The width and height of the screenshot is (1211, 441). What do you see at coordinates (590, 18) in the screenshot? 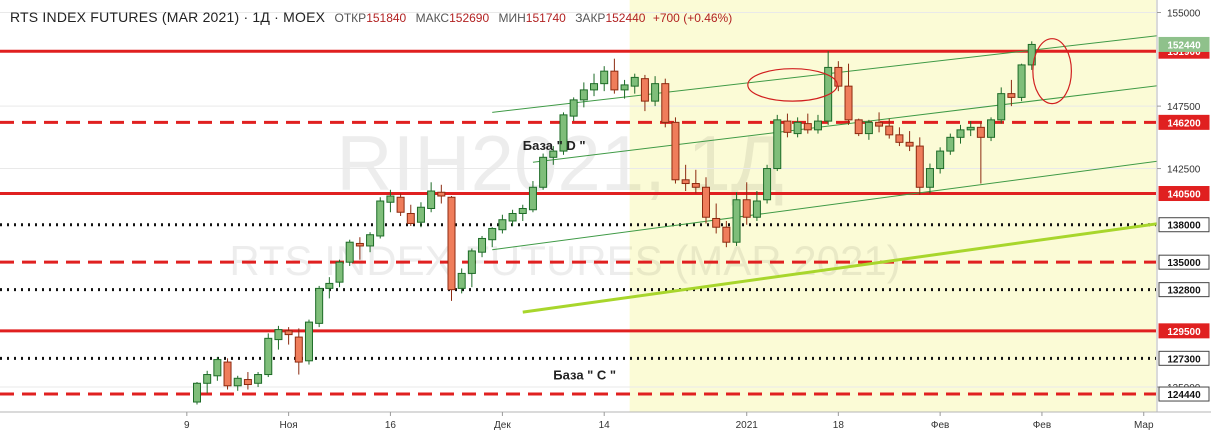
I see `close-label: ЗАКР` at bounding box center [590, 18].